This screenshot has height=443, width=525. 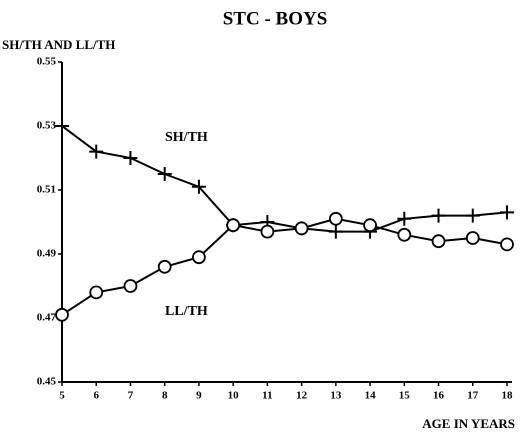 I want to click on chart-title: STC - BOYS, so click(x=275, y=18).